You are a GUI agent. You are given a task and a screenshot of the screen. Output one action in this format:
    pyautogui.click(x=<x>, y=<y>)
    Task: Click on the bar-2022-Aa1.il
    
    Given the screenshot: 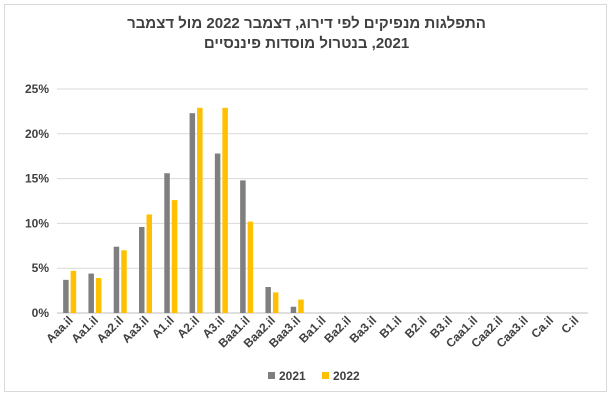 What is the action you would take?
    pyautogui.click(x=98, y=295)
    